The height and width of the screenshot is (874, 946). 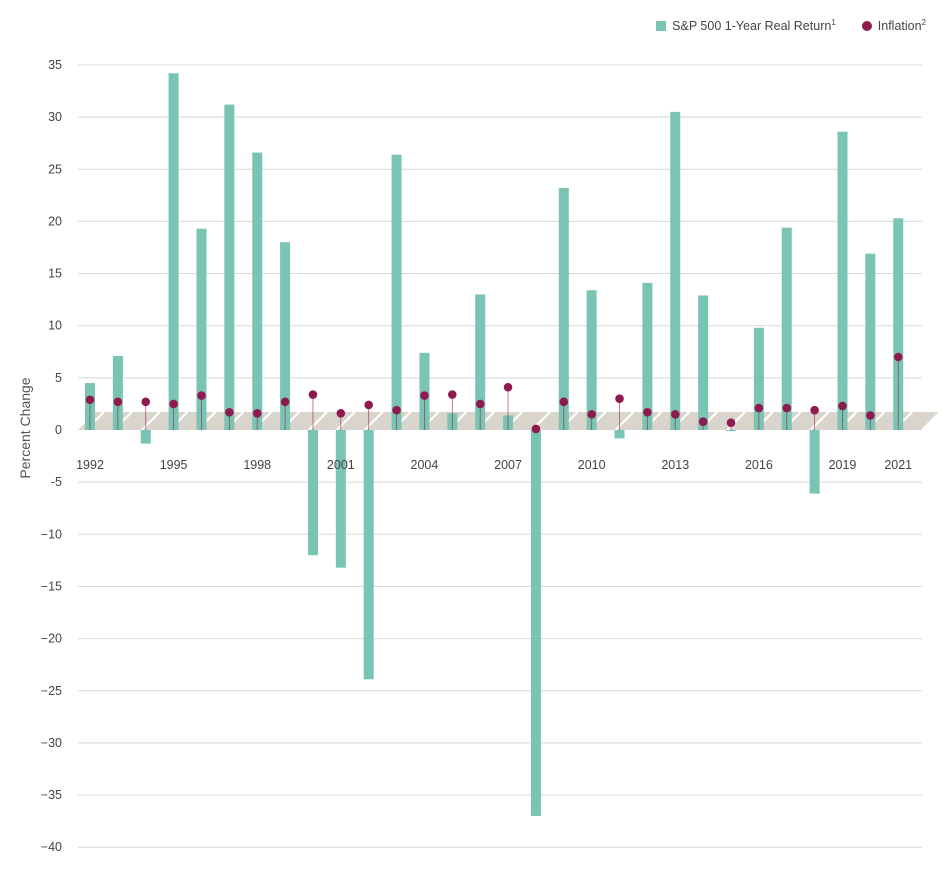 What do you see at coordinates (257, 291) in the screenshot?
I see `bar-1998` at bounding box center [257, 291].